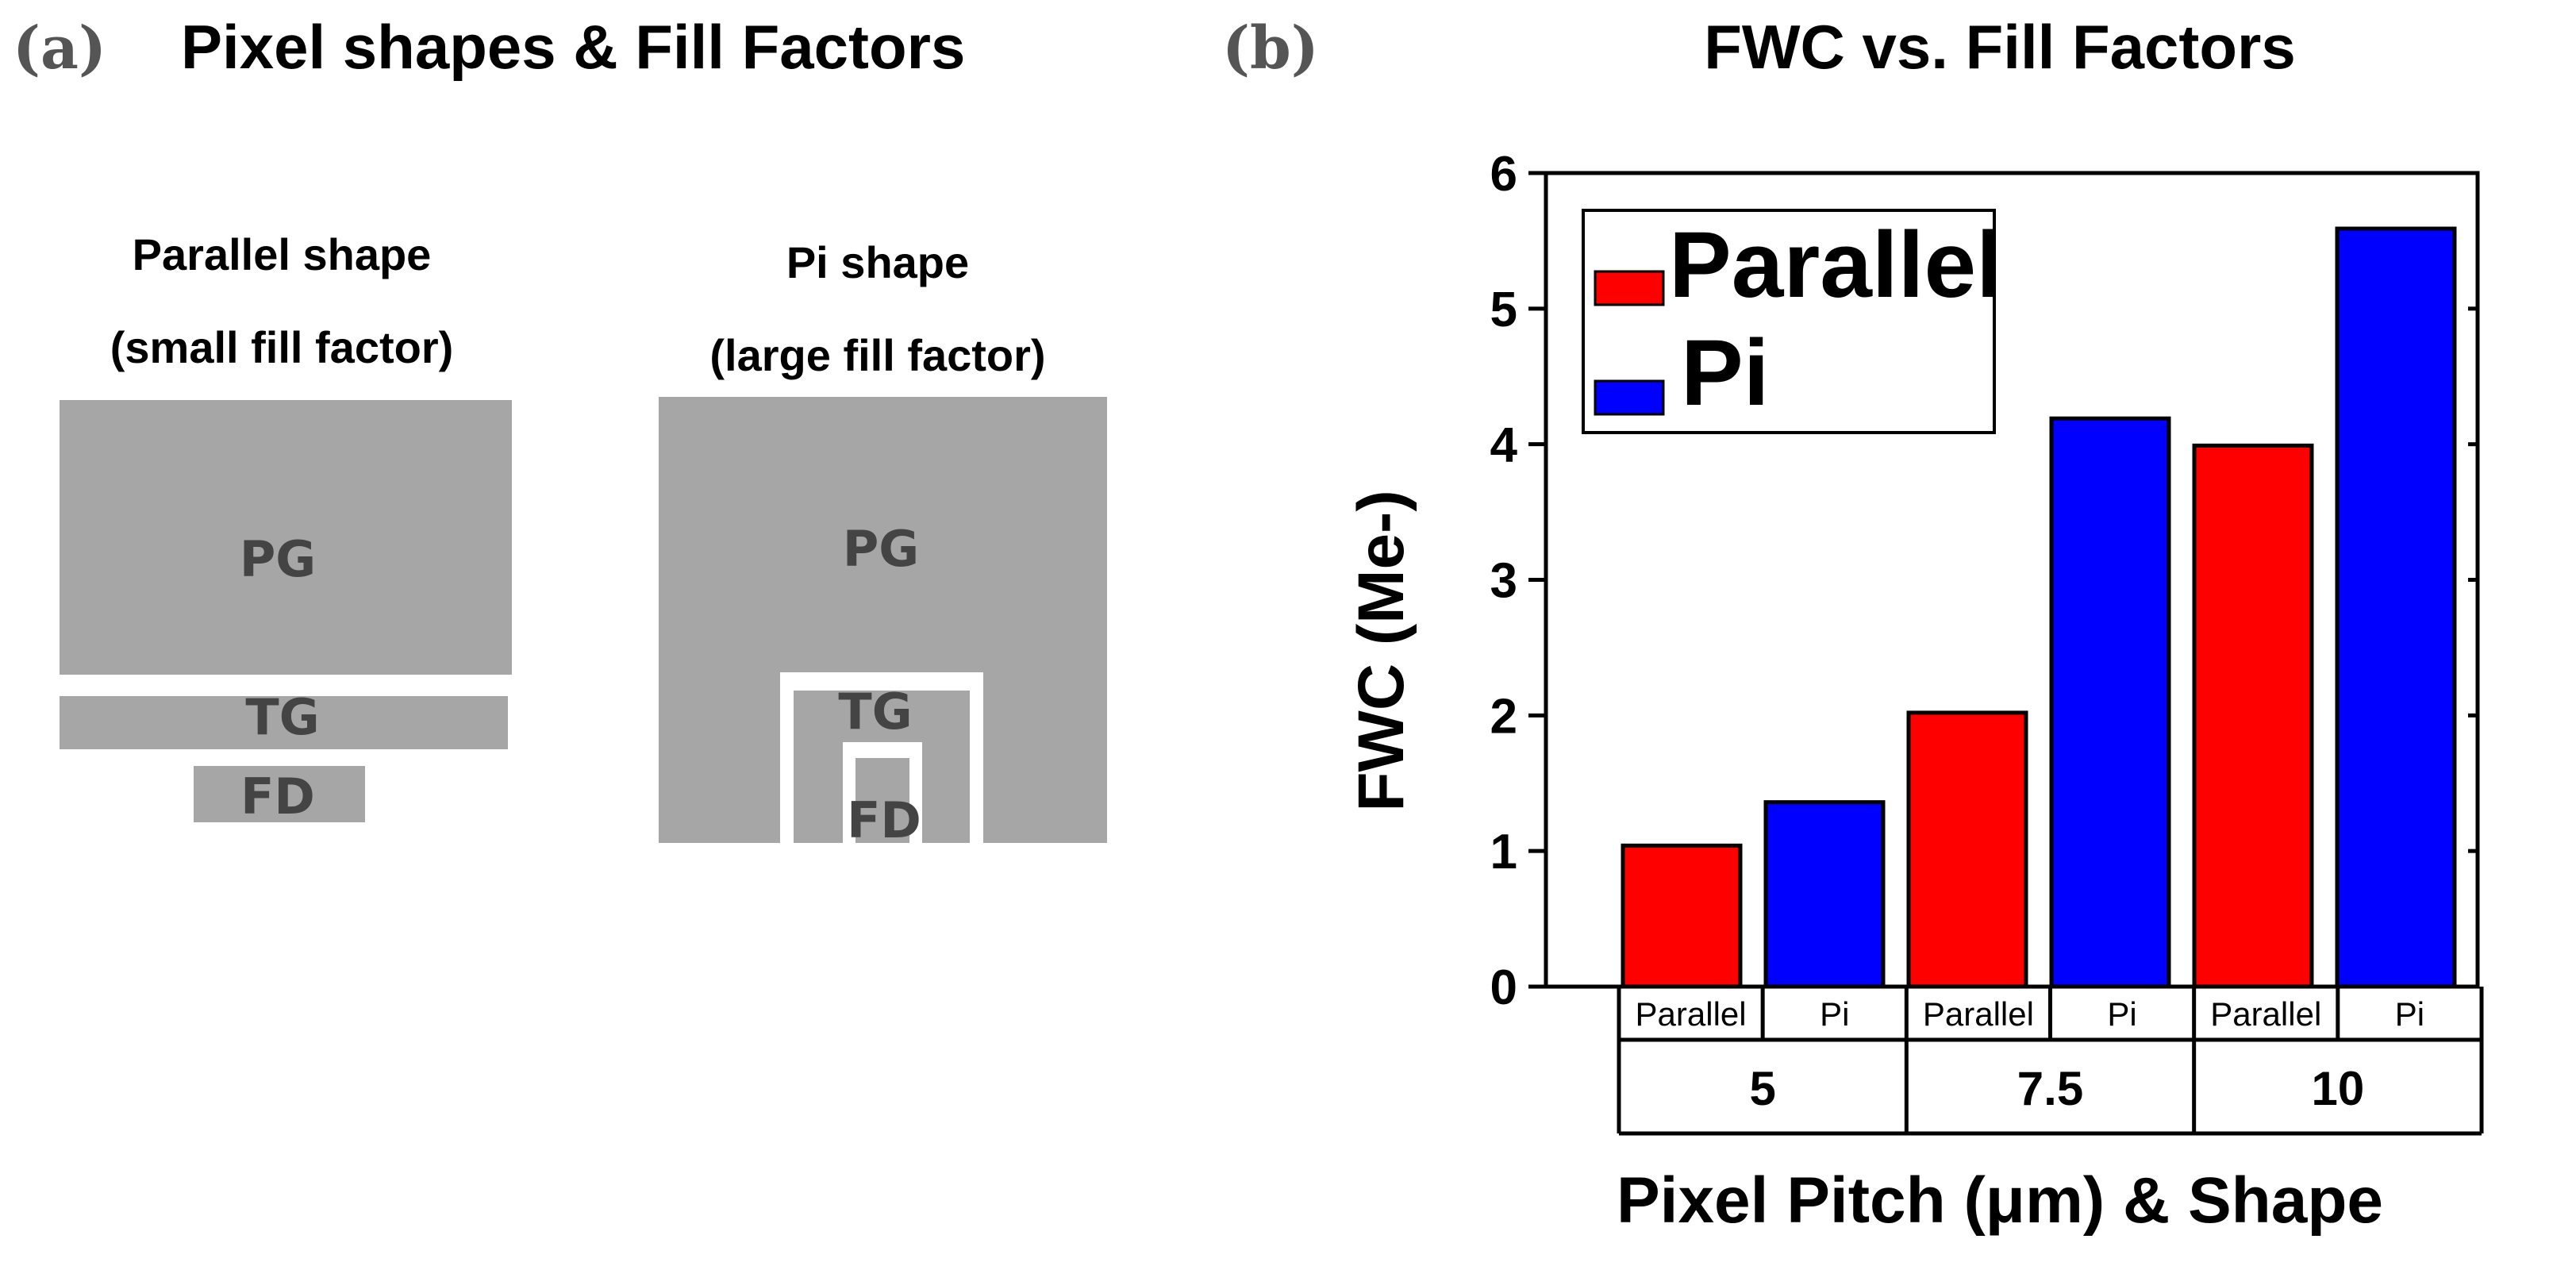 Image resolution: width=2576 pixels, height=1266 pixels. I want to click on panel-b-letter: (b), so click(1270, 48).